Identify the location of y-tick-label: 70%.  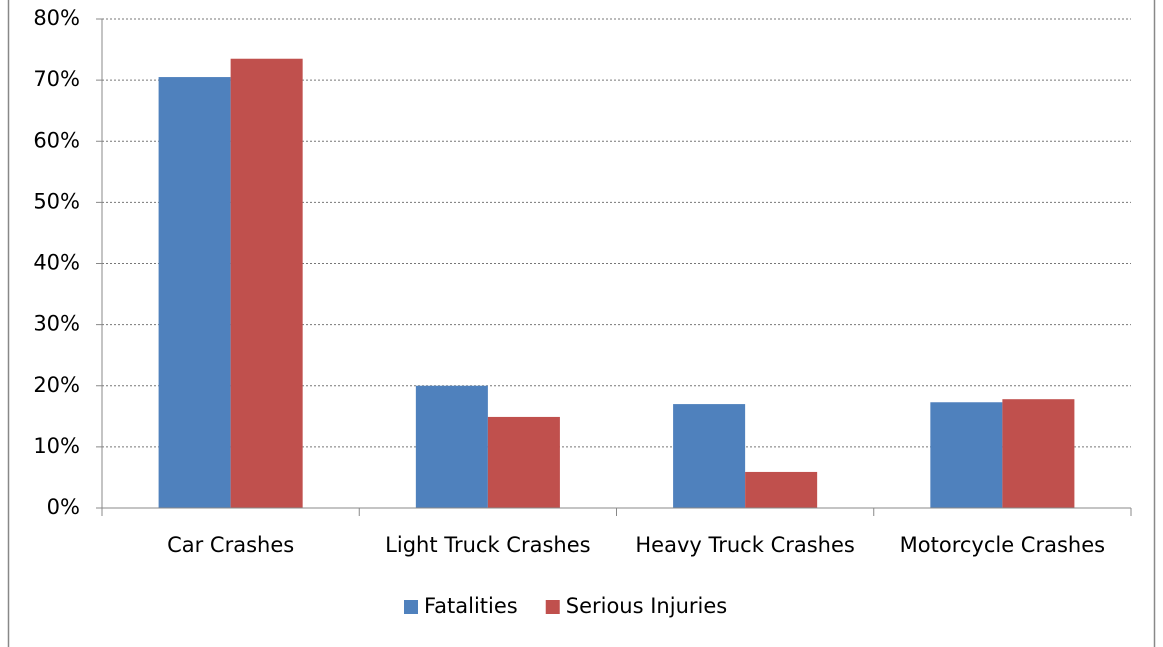
(56, 79).